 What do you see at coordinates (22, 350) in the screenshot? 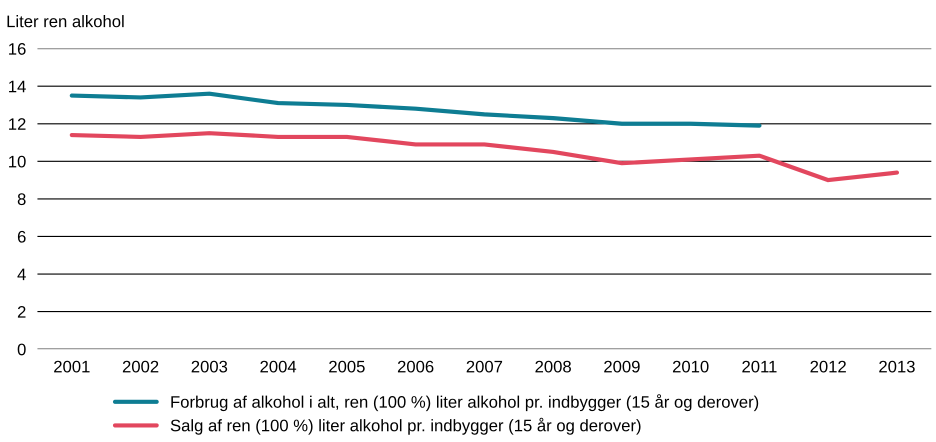
I see `y-tick-label: 0` at bounding box center [22, 350].